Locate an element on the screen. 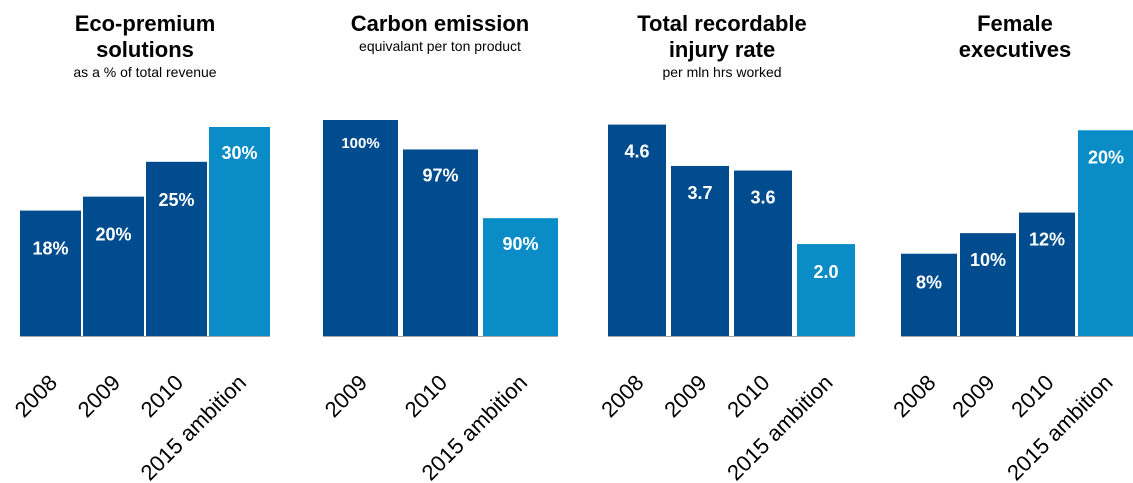 The height and width of the screenshot is (483, 1133). chart-title-line: Eco-premium is located at coordinates (145, 23).